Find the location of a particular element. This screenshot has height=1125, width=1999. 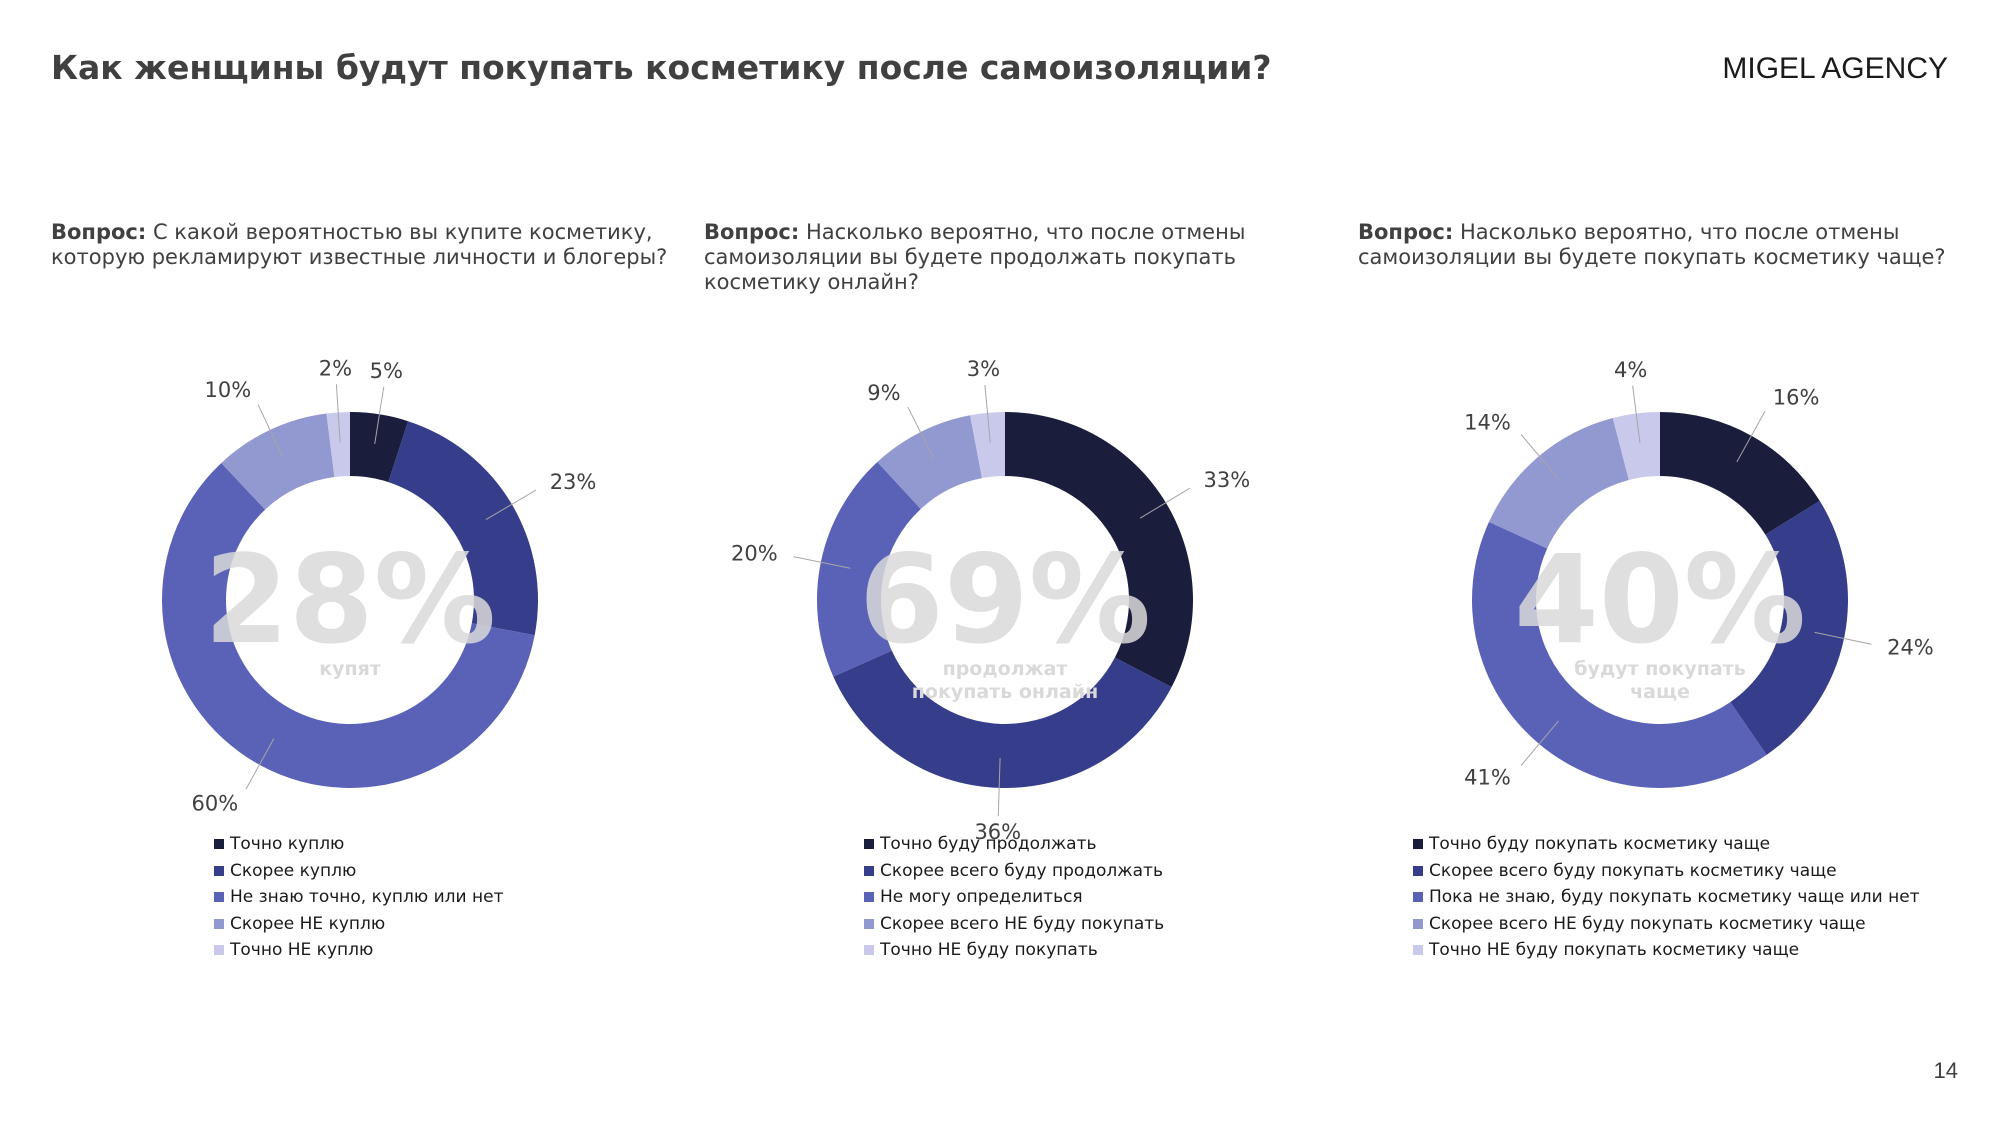

center-value: 69% is located at coordinates (1005, 600).